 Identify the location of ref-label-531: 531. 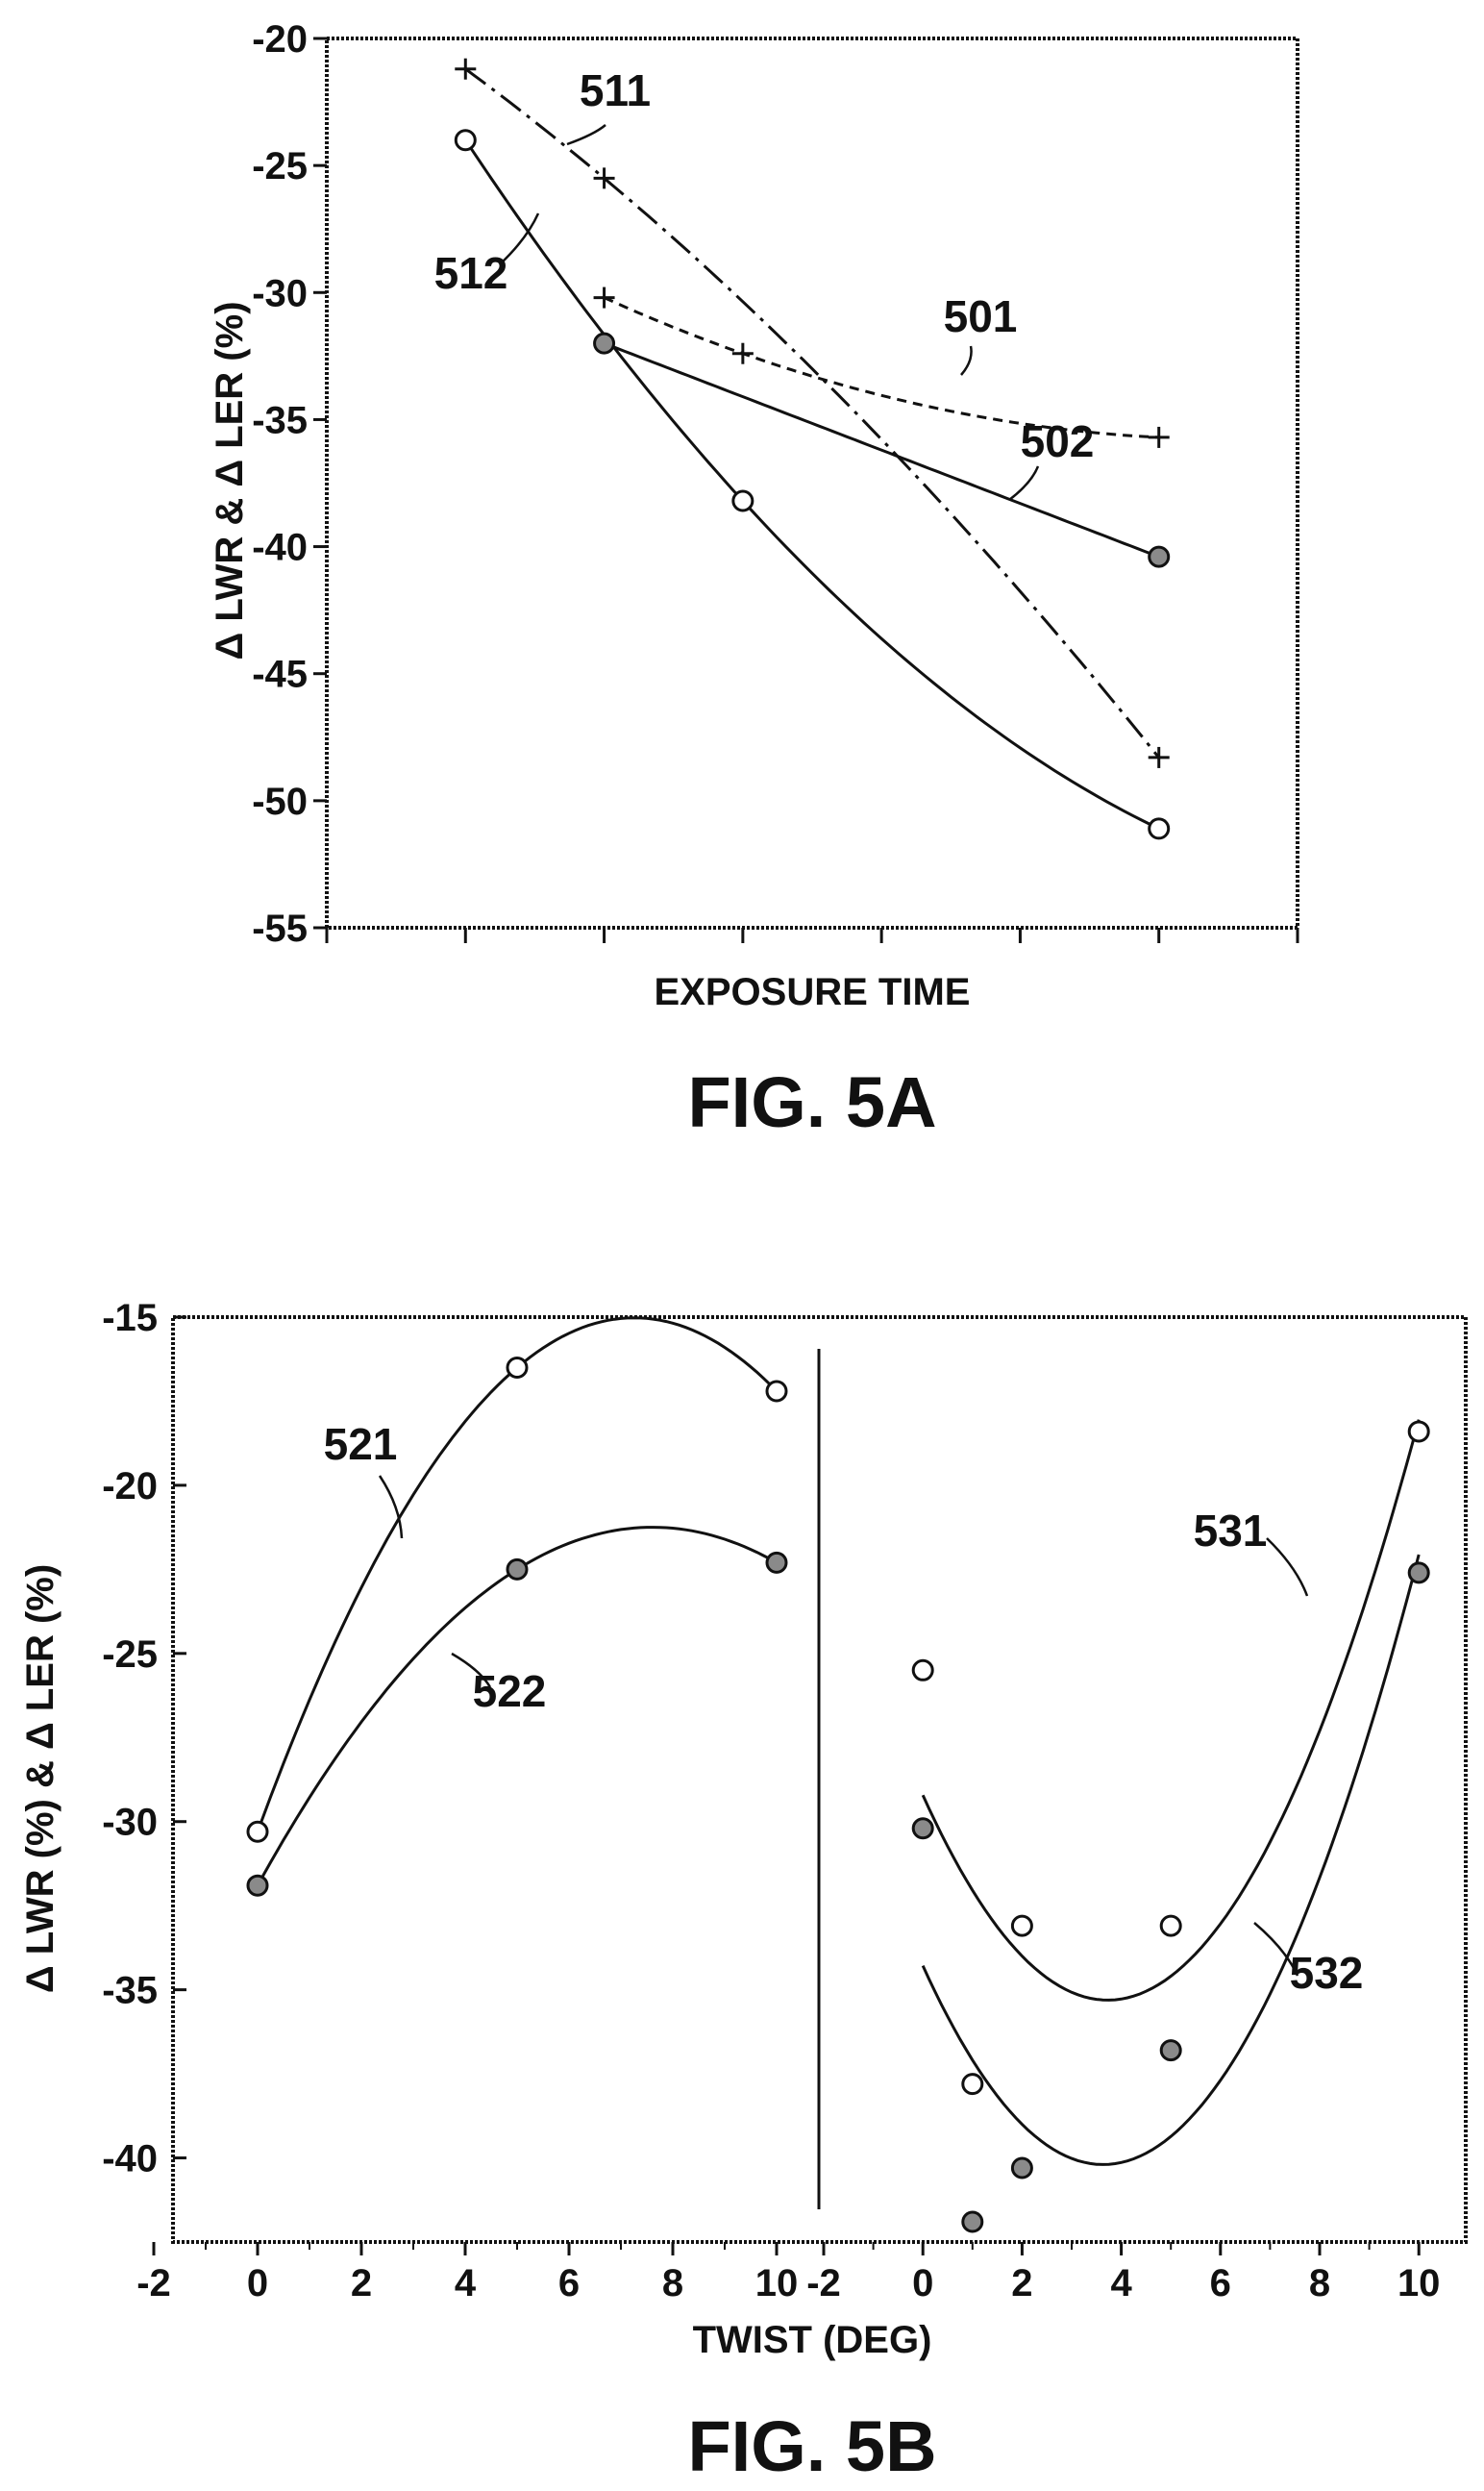
(1231, 1531).